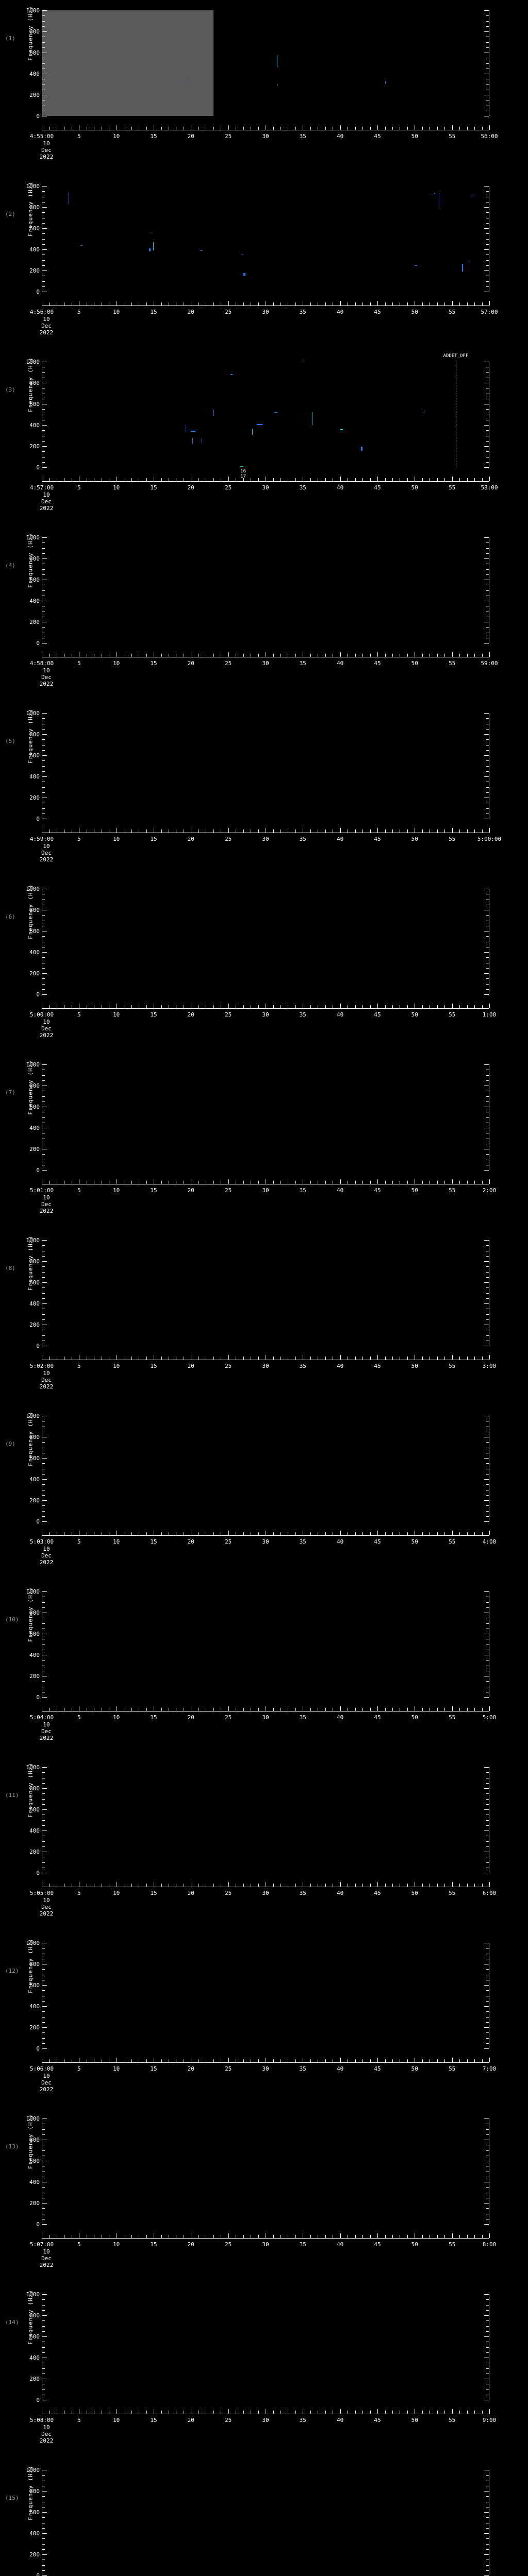 The image size is (528, 2576). I want to click on x-axis-tick-labels: 4:59:00 5 10 15 20 25 30 35 40 45 50 55 5:00:00, so click(264, 839).